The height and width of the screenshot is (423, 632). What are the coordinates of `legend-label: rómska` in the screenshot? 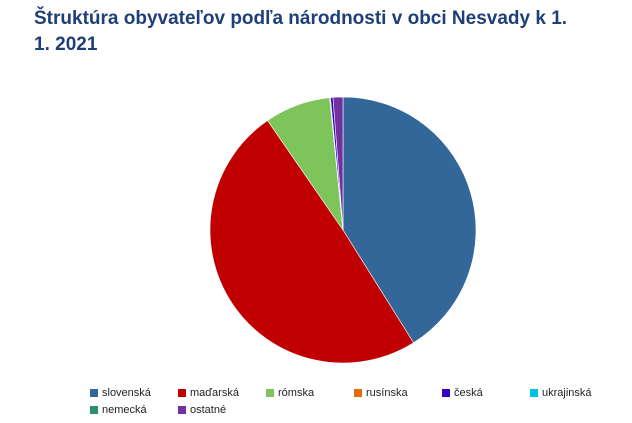 It's located at (296, 393).